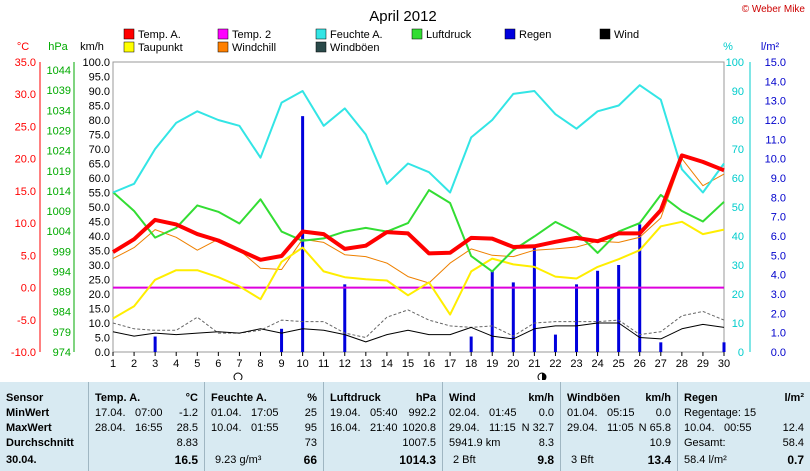 Image resolution: width=810 pixels, height=471 pixels. I want to click on row-label-current: 30.04., so click(21, 460).